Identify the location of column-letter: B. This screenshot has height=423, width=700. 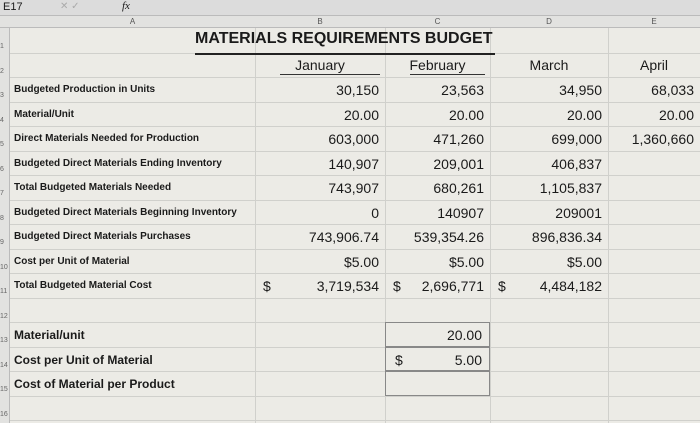
(320, 21).